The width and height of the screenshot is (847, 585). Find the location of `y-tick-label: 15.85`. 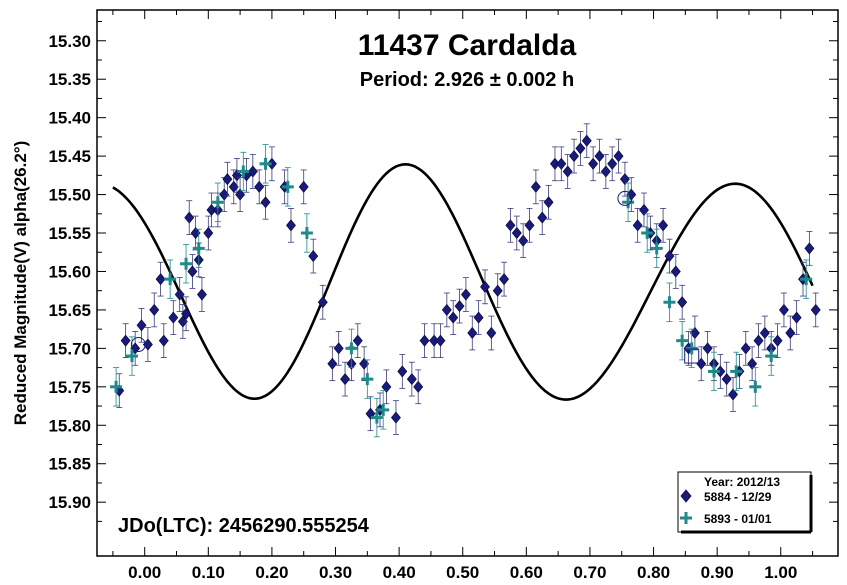

y-tick-label: 15.85 is located at coordinates (69, 464).